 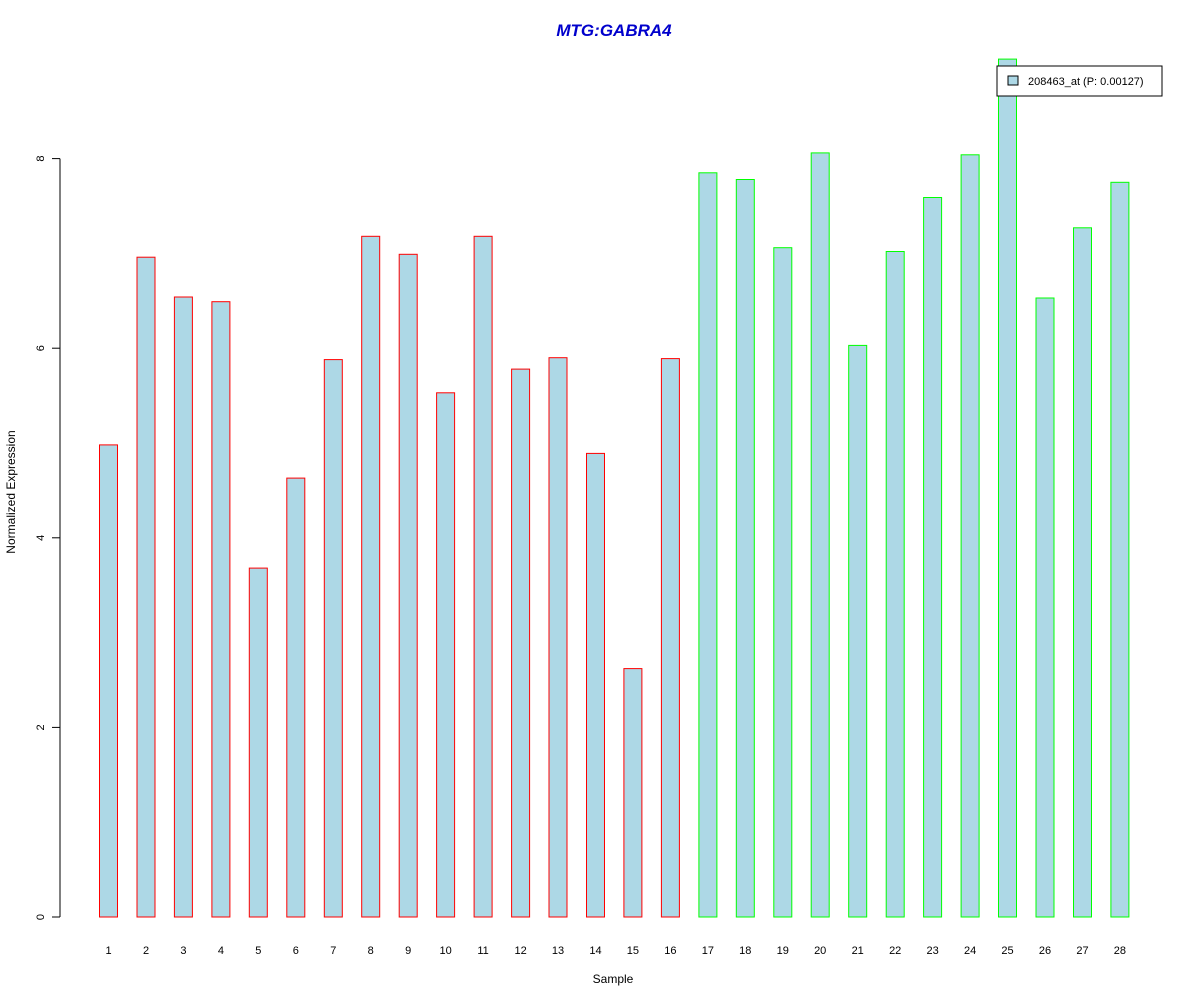 What do you see at coordinates (221, 951) in the screenshot?
I see `x-tick-label: 4` at bounding box center [221, 951].